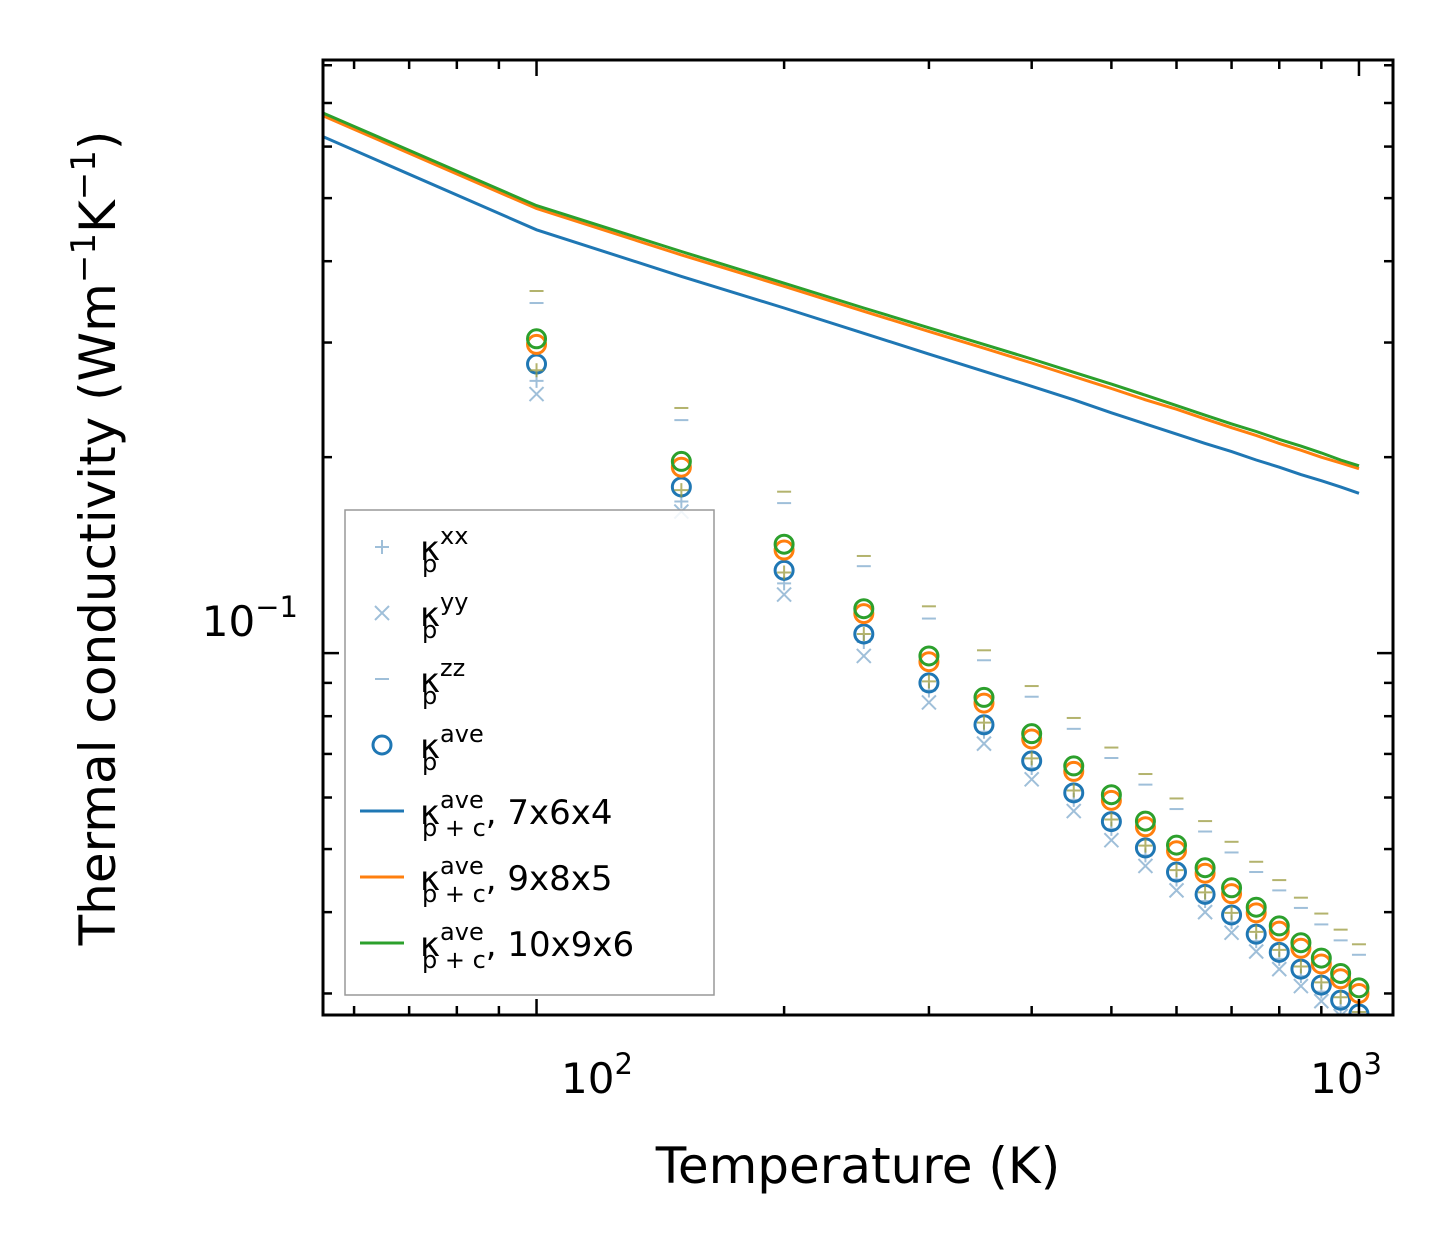 The image size is (1454, 1254). I want to click on legend-keys, so click(382, 742).